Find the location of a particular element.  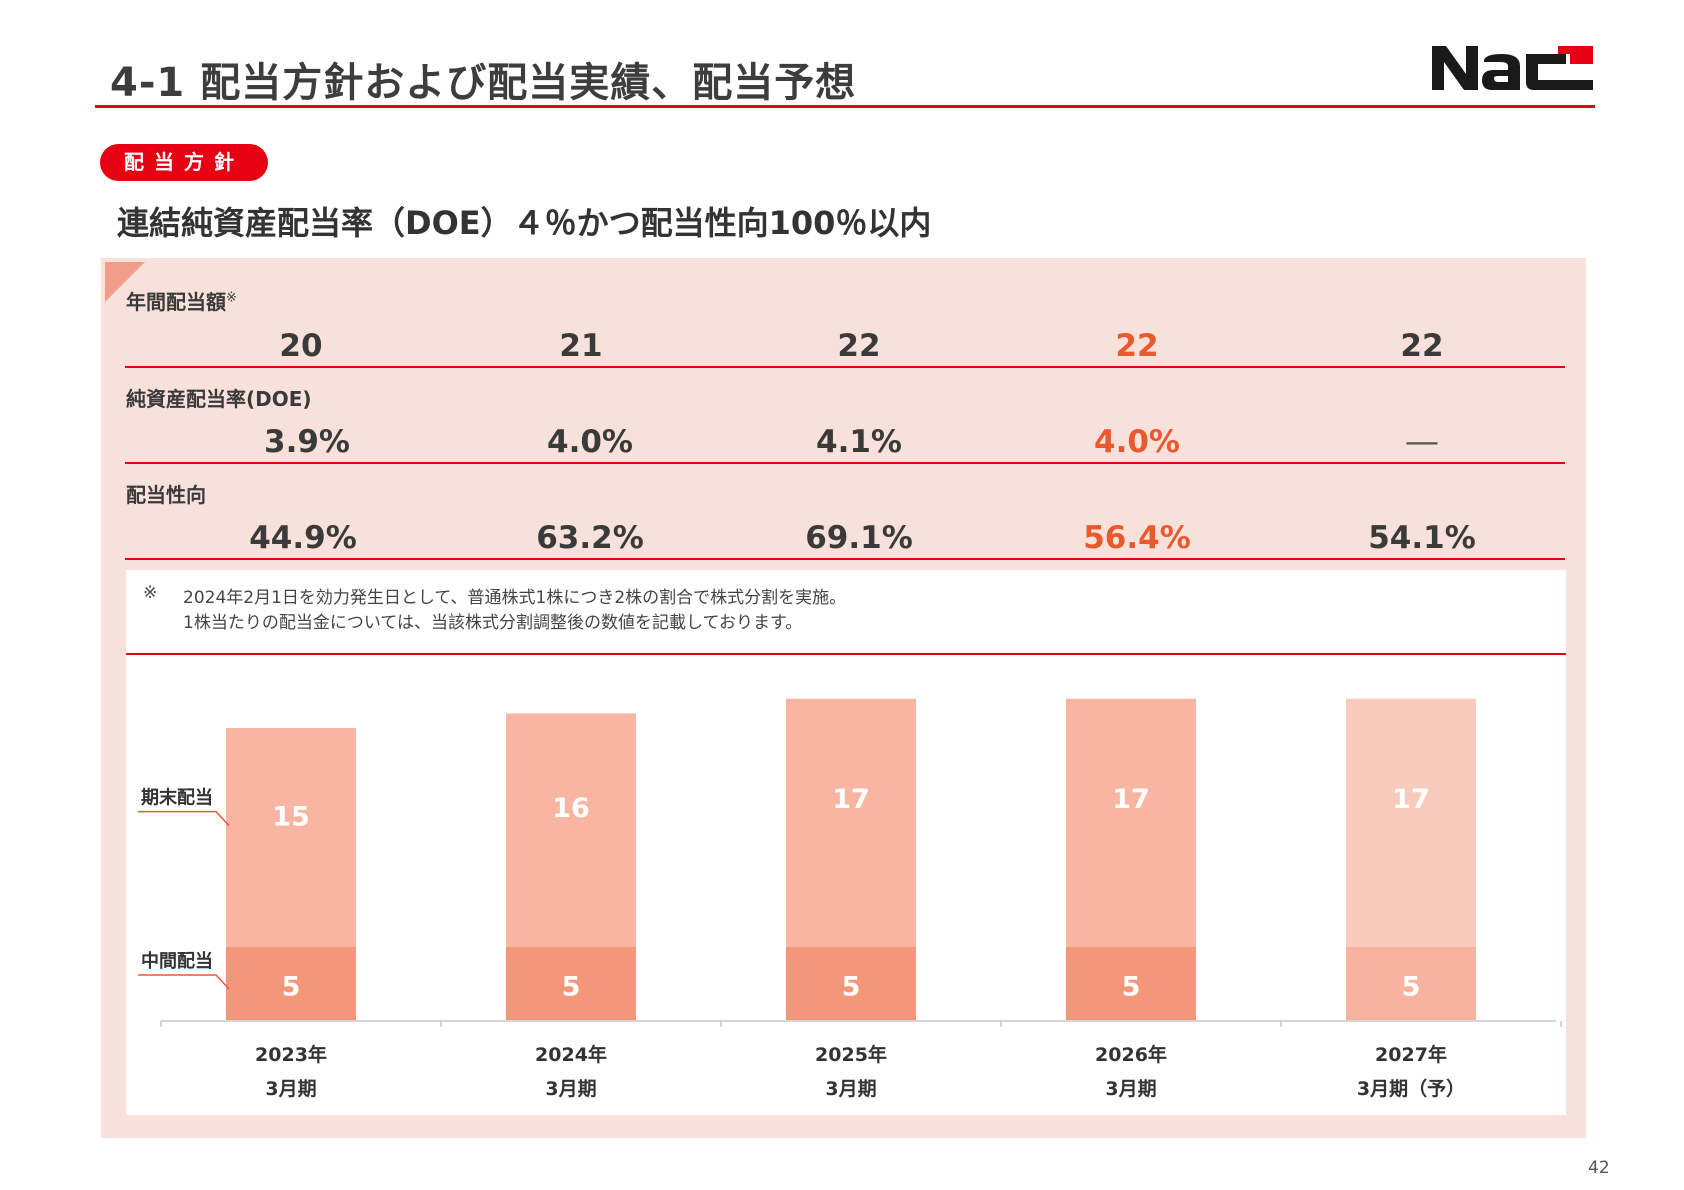

payout-value: 54.1% is located at coordinates (1422, 538).